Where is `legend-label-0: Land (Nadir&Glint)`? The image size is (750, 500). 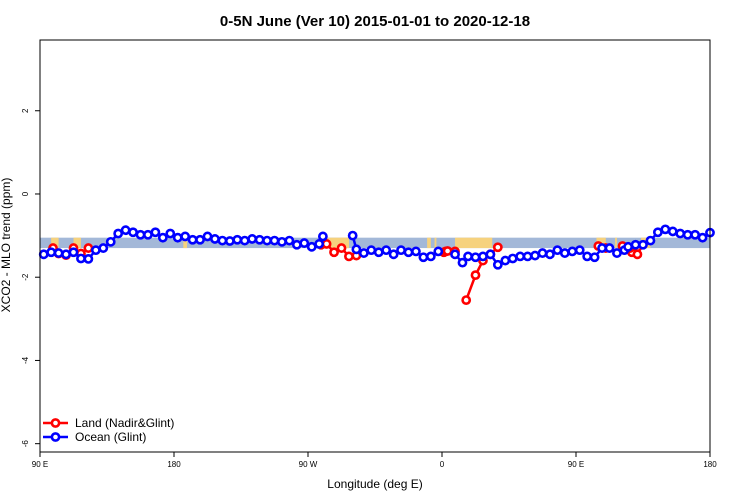 legend-label-0: Land (Nadir&Glint) is located at coordinates (124, 423).